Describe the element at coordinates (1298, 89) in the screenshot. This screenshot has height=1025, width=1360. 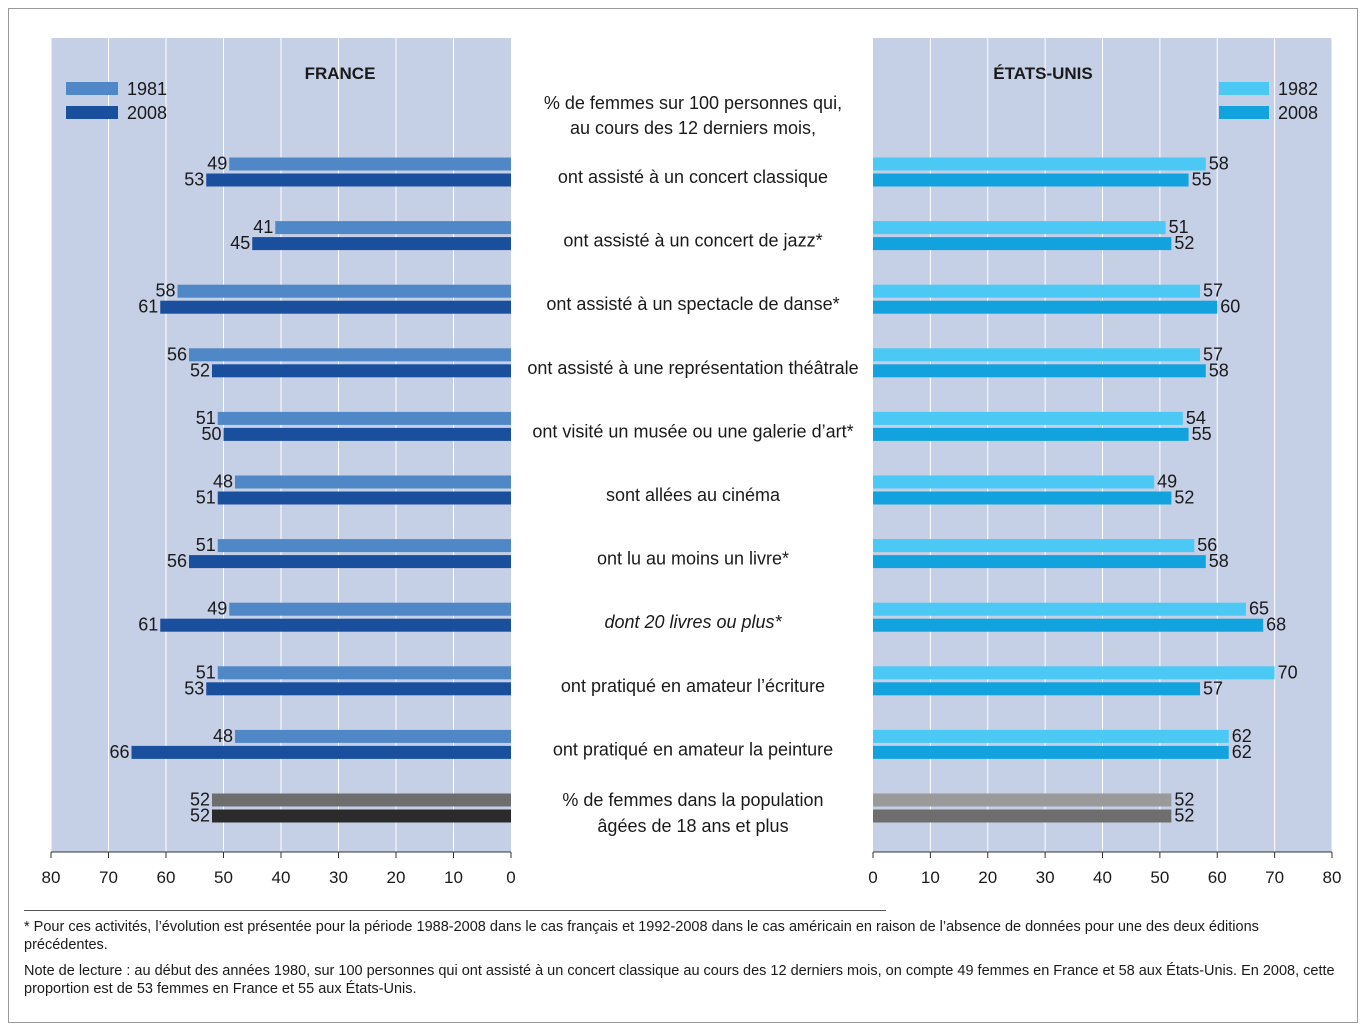
I see `legend-label: 1982` at that location.